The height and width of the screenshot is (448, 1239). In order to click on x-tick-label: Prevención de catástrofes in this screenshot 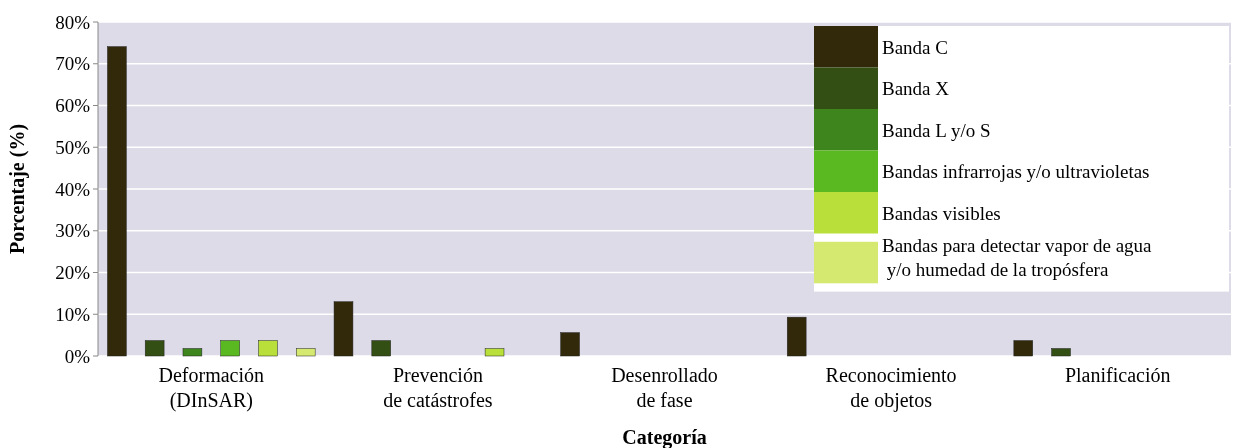, I will do `click(438, 387)`.